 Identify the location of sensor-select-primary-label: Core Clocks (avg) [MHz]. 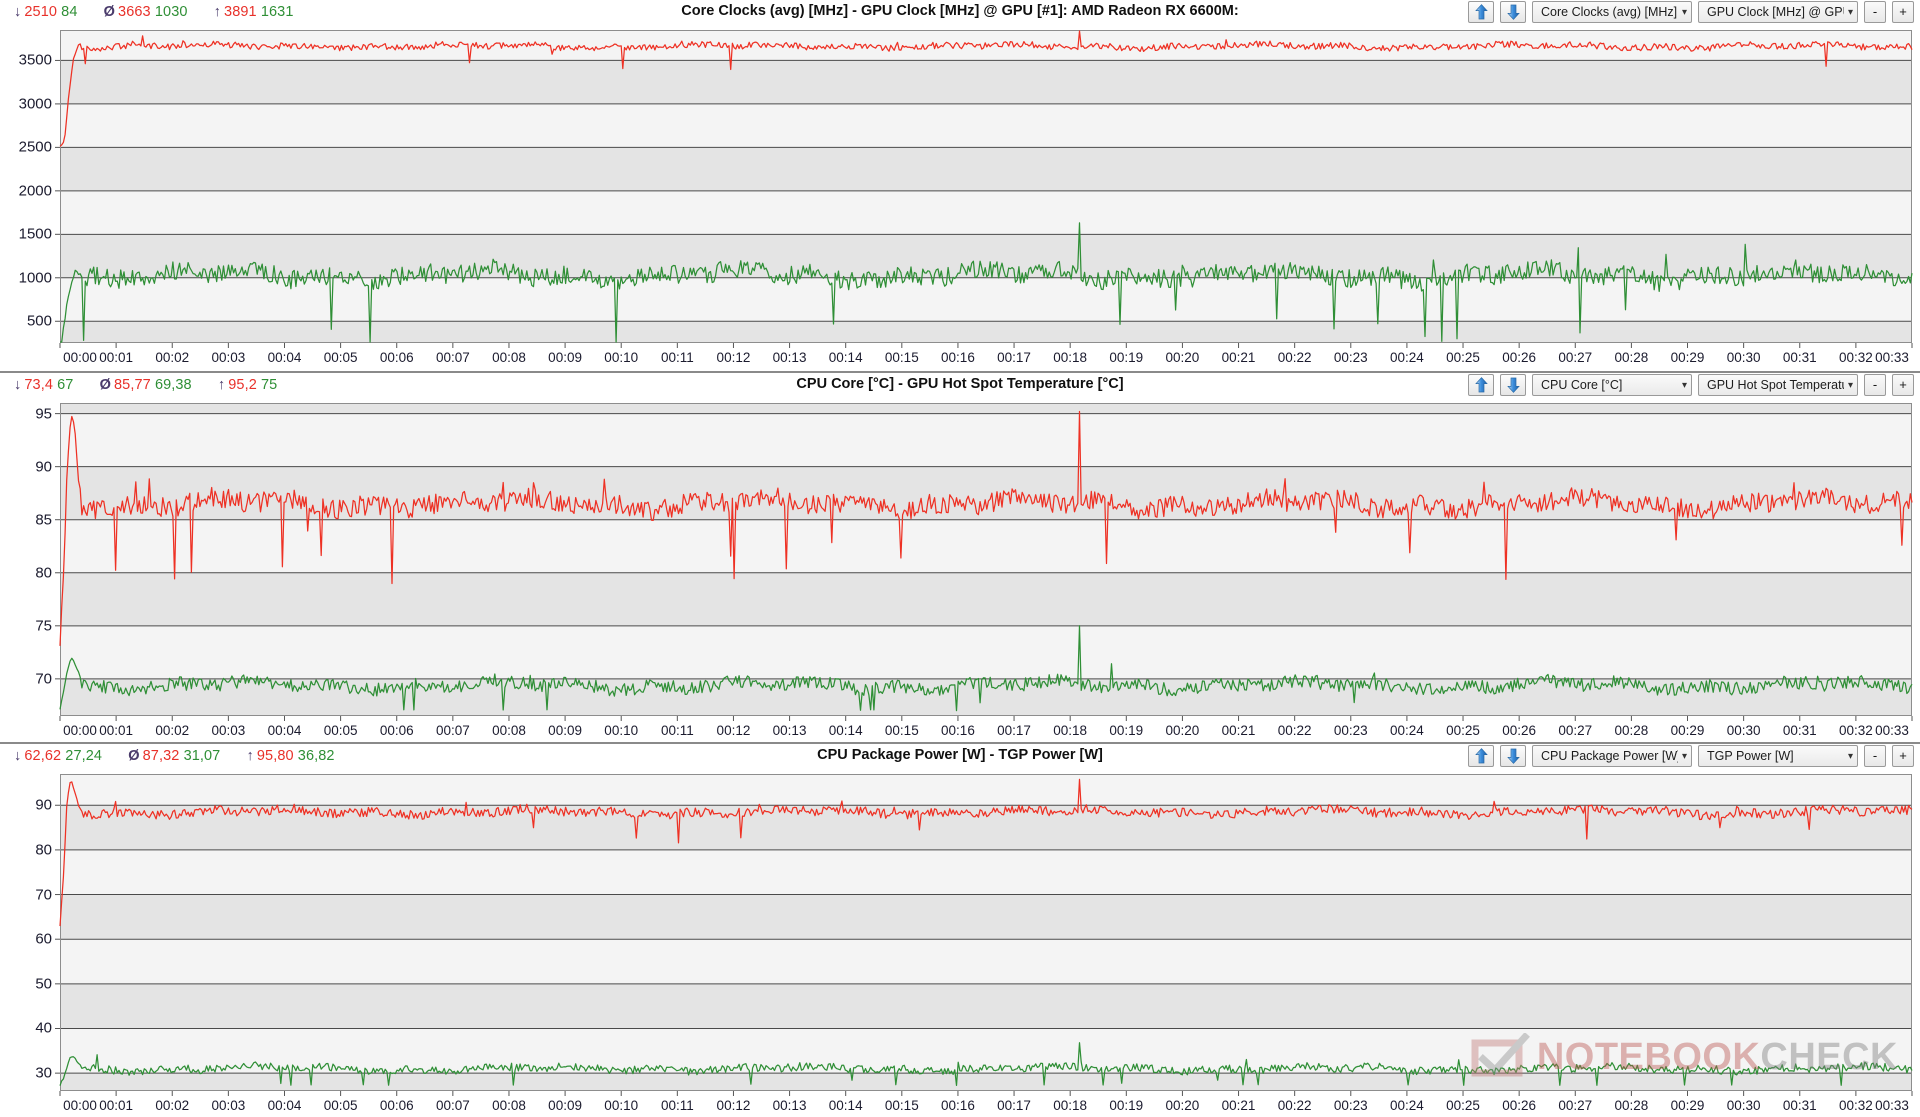
(1609, 12).